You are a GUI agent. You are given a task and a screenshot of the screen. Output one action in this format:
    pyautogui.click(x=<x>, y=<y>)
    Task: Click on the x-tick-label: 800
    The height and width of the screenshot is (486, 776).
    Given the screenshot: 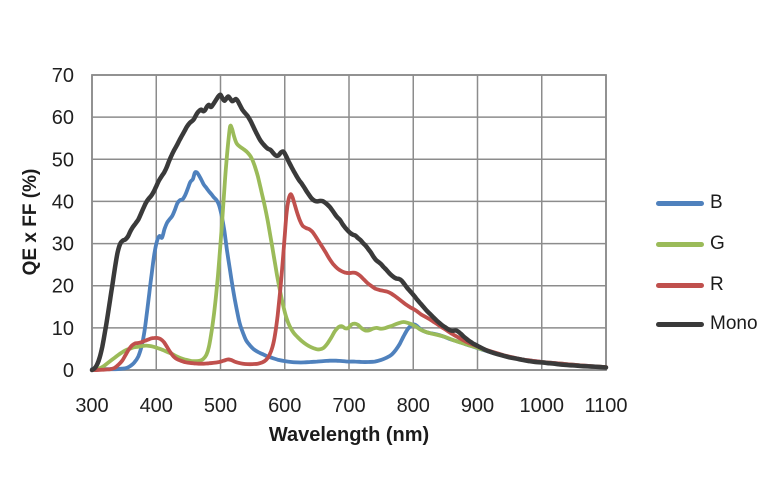 What is the action you would take?
    pyautogui.click(x=413, y=406)
    